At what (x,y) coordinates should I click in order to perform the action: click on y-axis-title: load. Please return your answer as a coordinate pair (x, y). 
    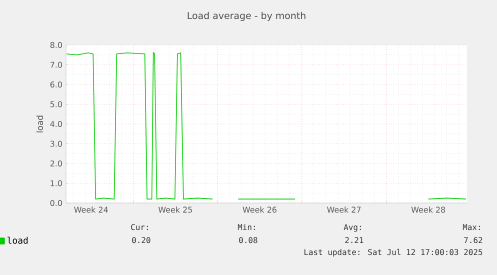
    Looking at the image, I should click on (39, 124).